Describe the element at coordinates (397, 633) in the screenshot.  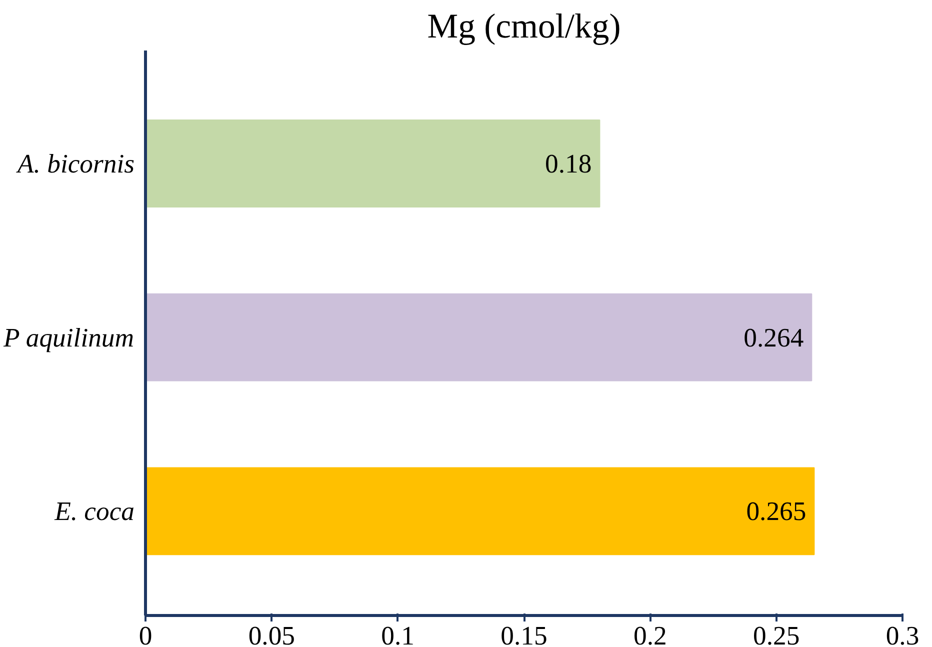
I see `x-tick-label: 0.1` at that location.